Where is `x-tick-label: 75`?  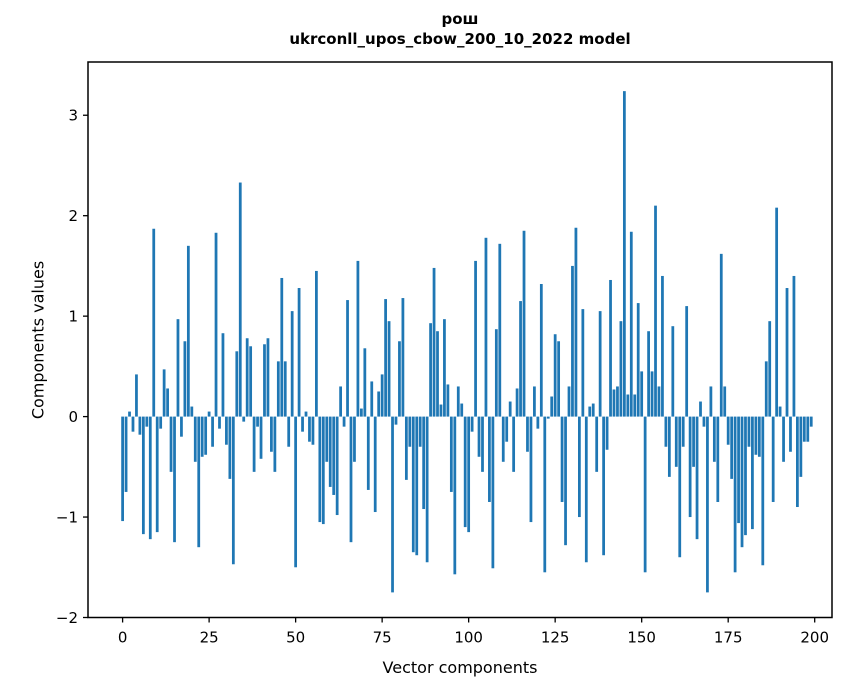 x-tick-label: 75 is located at coordinates (382, 638).